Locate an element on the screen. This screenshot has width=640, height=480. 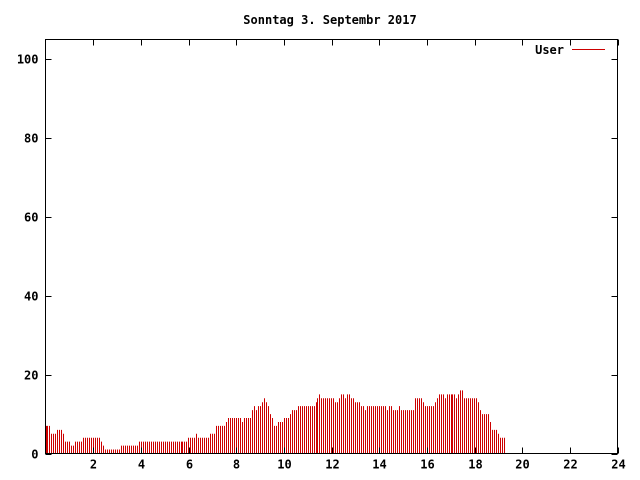
y-tick-label: 20 is located at coordinates (31, 376).